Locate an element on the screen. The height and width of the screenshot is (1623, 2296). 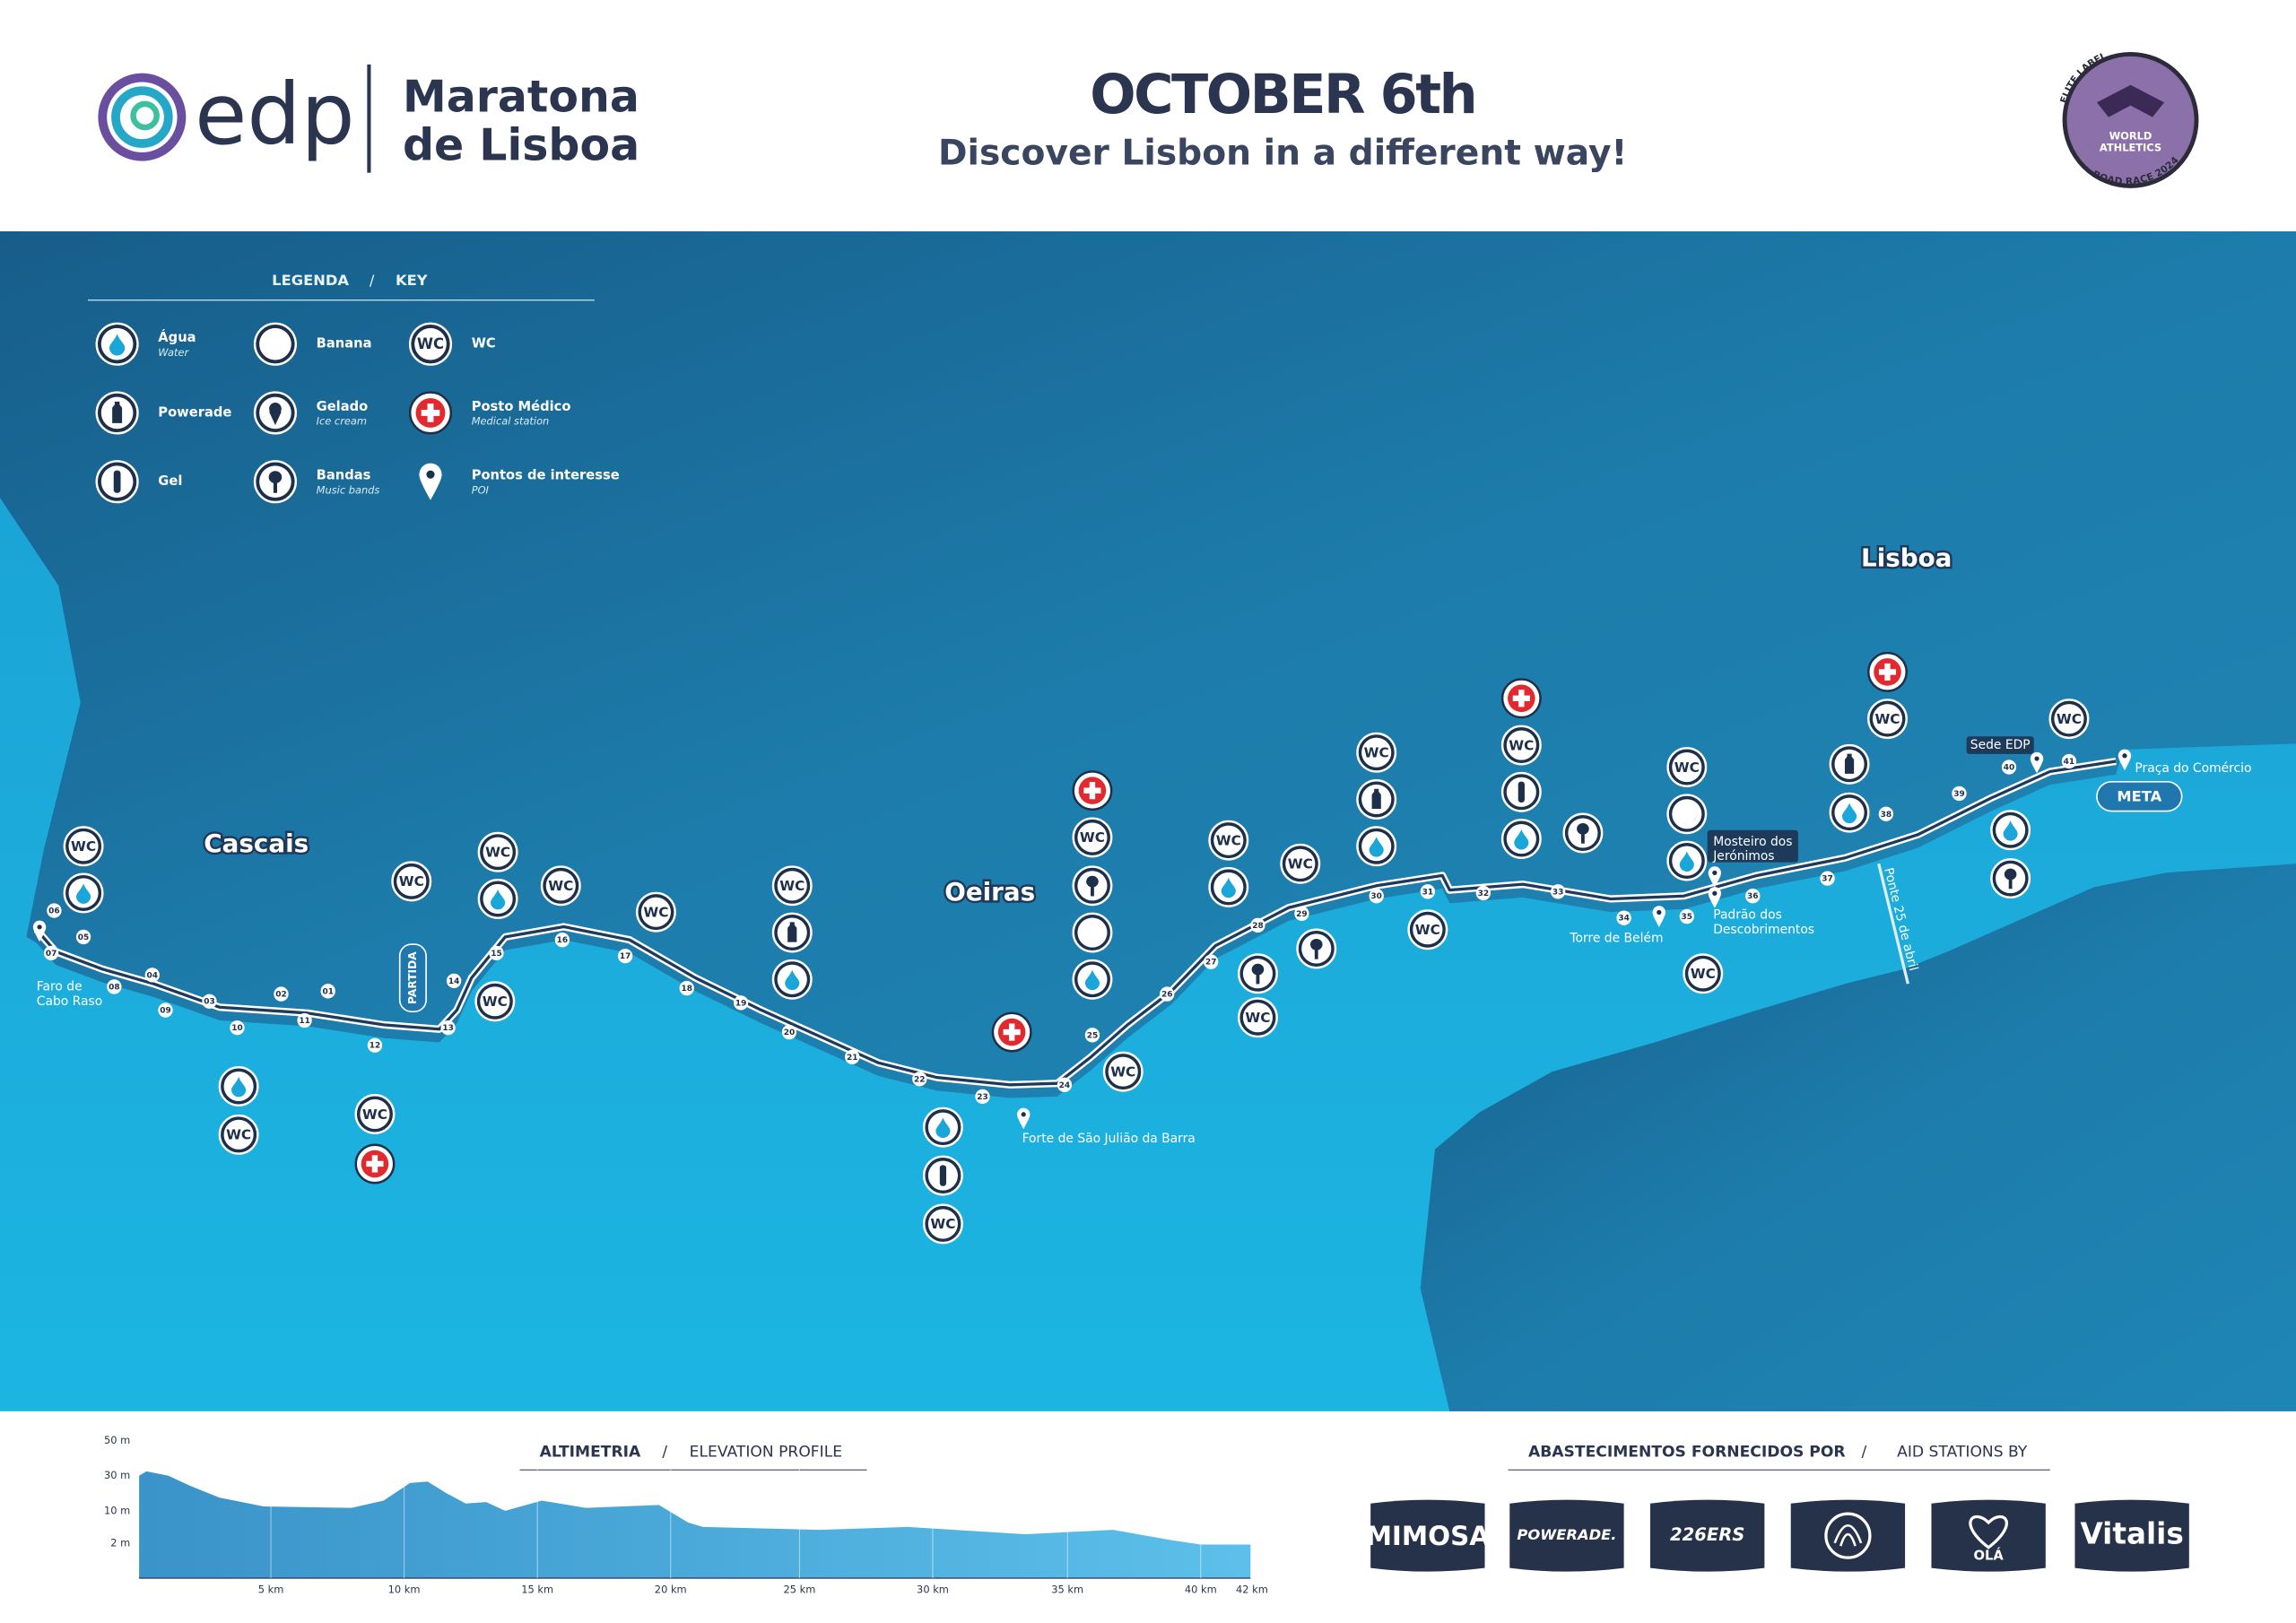
km-label: 31 is located at coordinates (1427, 892).